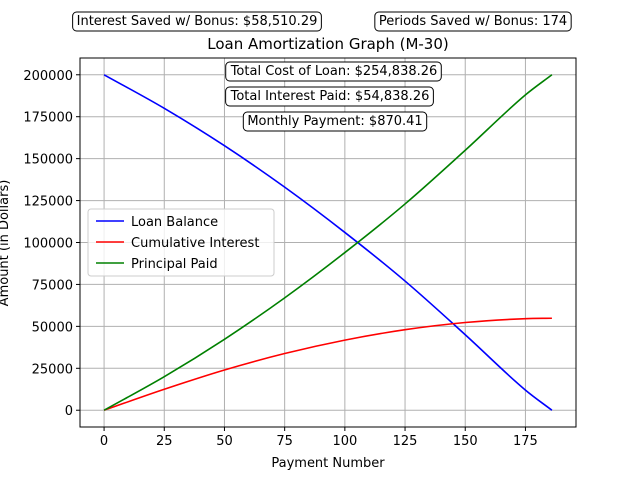  What do you see at coordinates (164, 441) in the screenshot?
I see `x-tick-label: 25` at bounding box center [164, 441].